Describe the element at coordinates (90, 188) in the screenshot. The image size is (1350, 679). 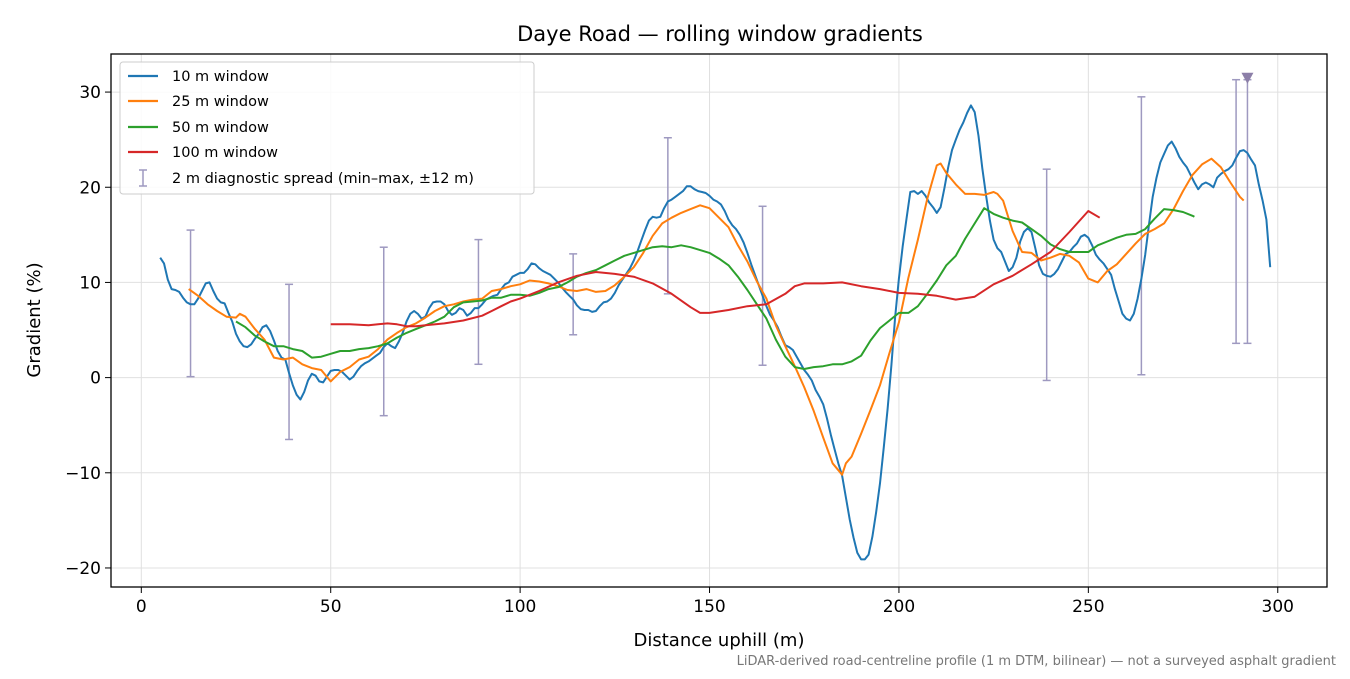
I see `y-tick-label: 20` at that location.